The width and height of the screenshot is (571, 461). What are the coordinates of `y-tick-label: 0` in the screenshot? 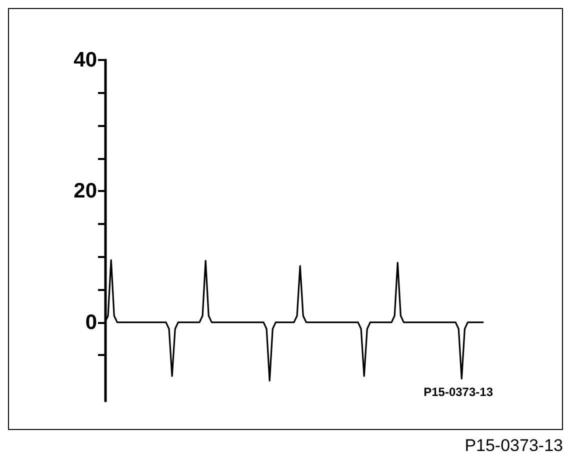 It's located at (91, 322).